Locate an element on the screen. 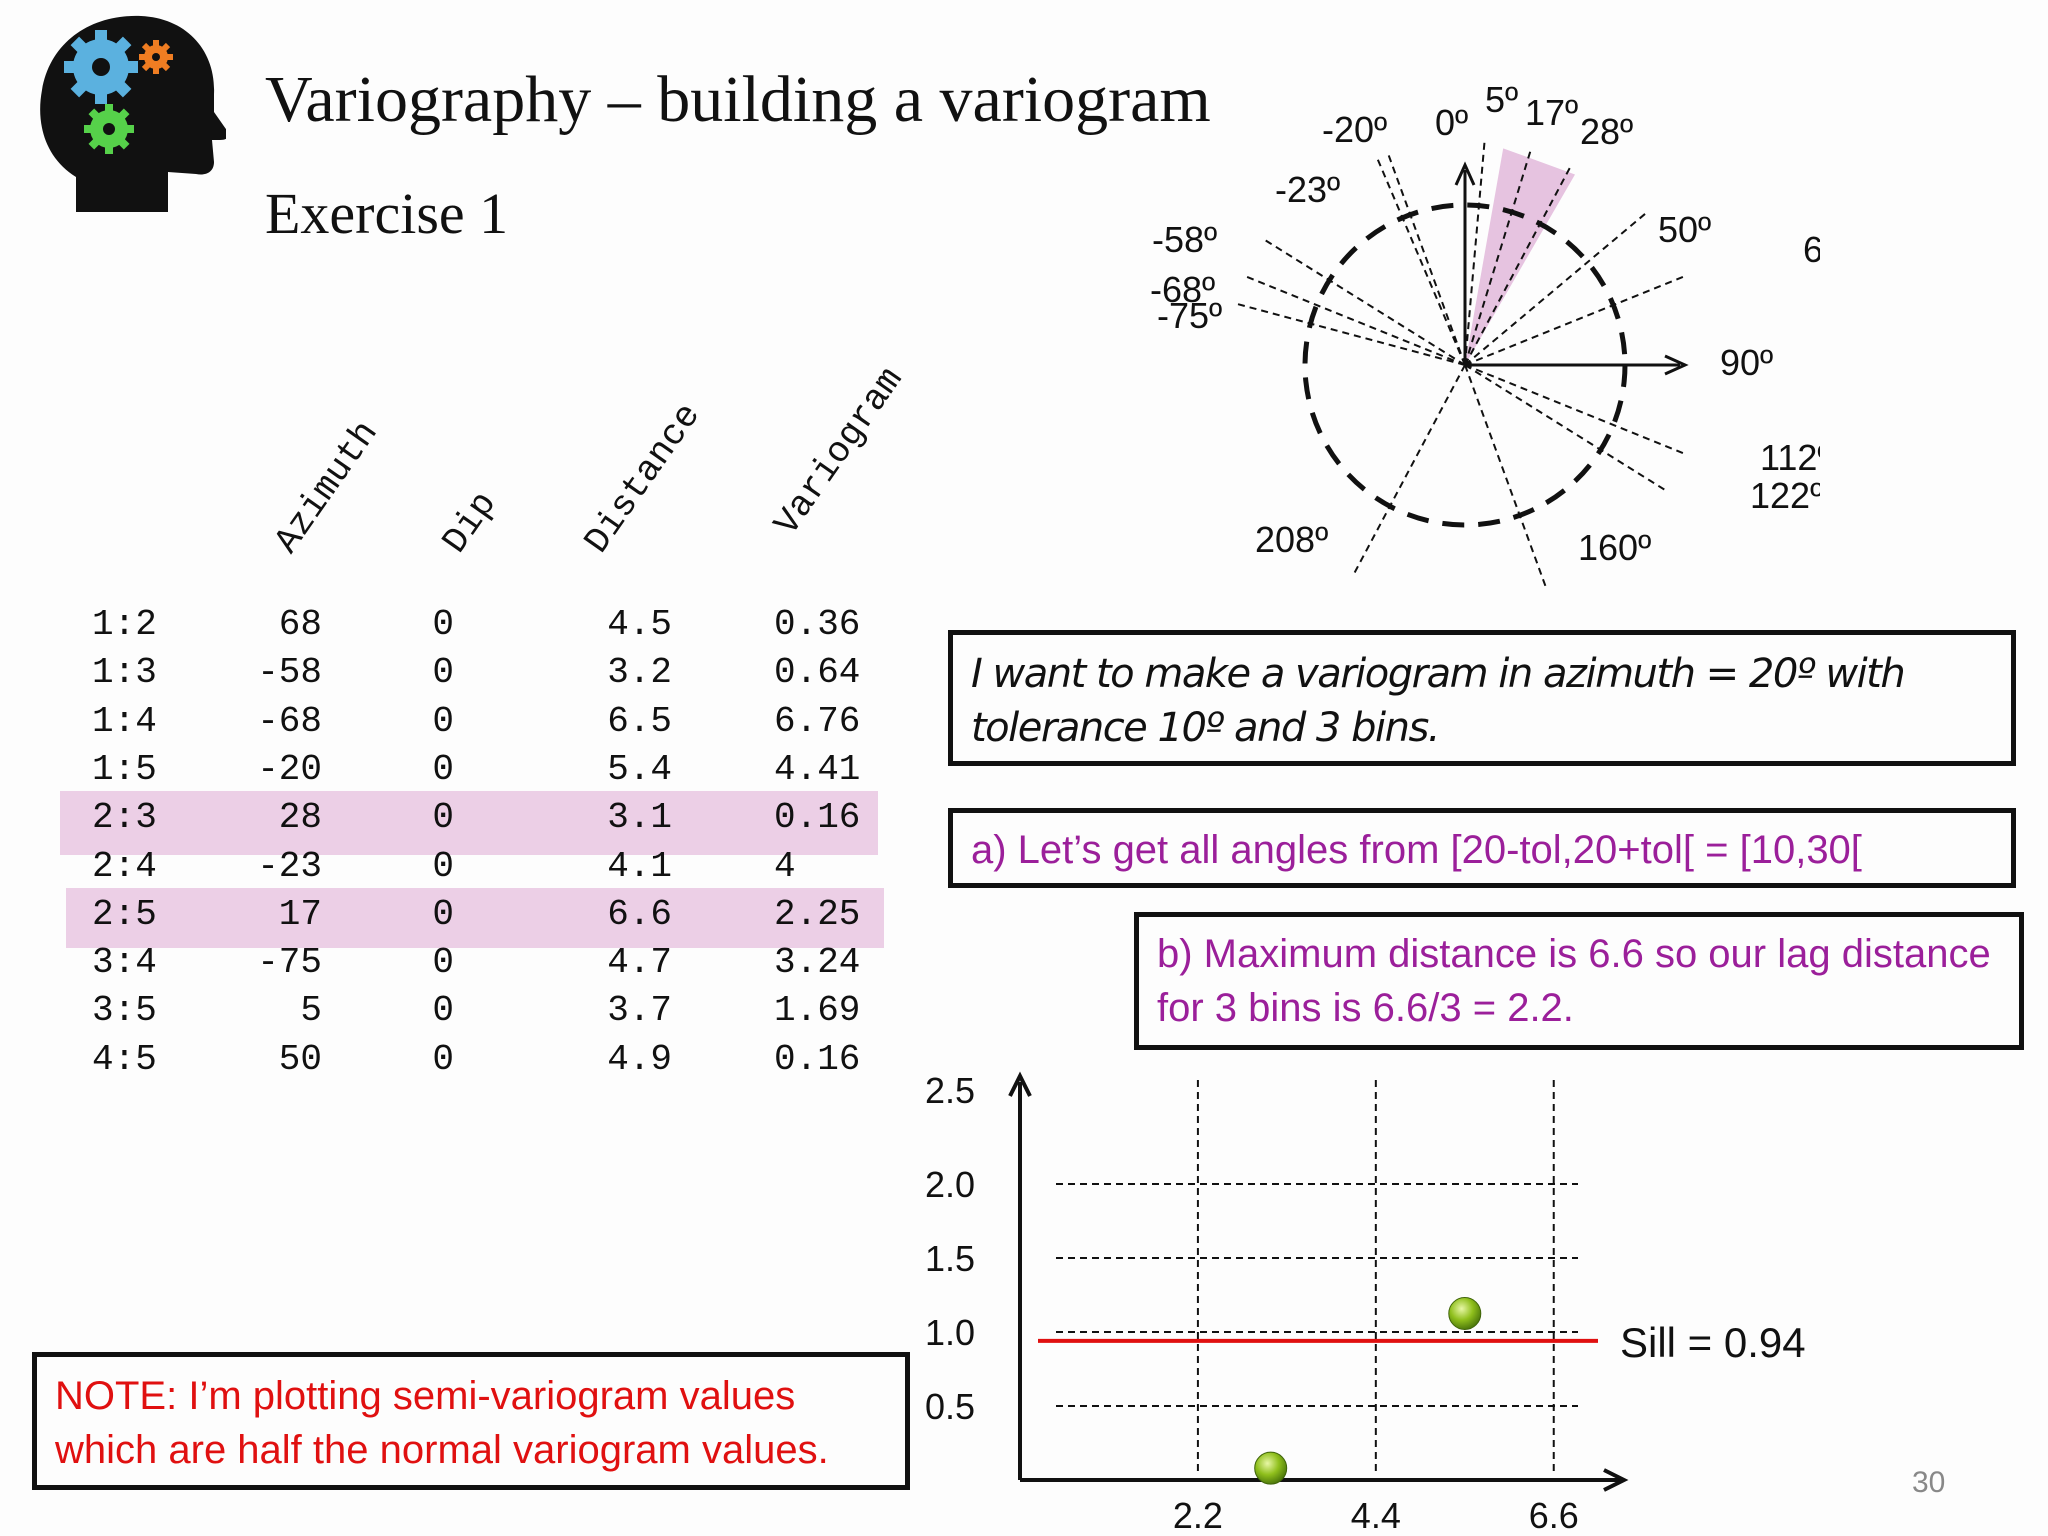  angle-label: -58º is located at coordinates (1184, 239).